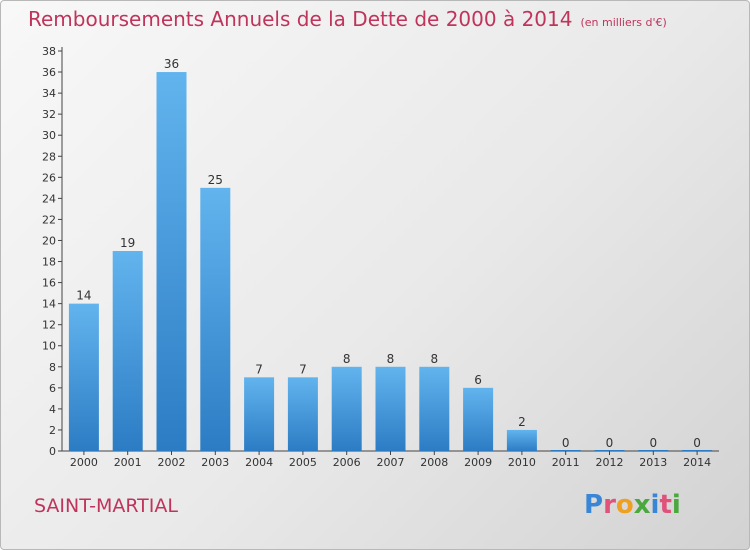  What do you see at coordinates (49, 177) in the screenshot?
I see `y-tick-label: 26` at bounding box center [49, 177].